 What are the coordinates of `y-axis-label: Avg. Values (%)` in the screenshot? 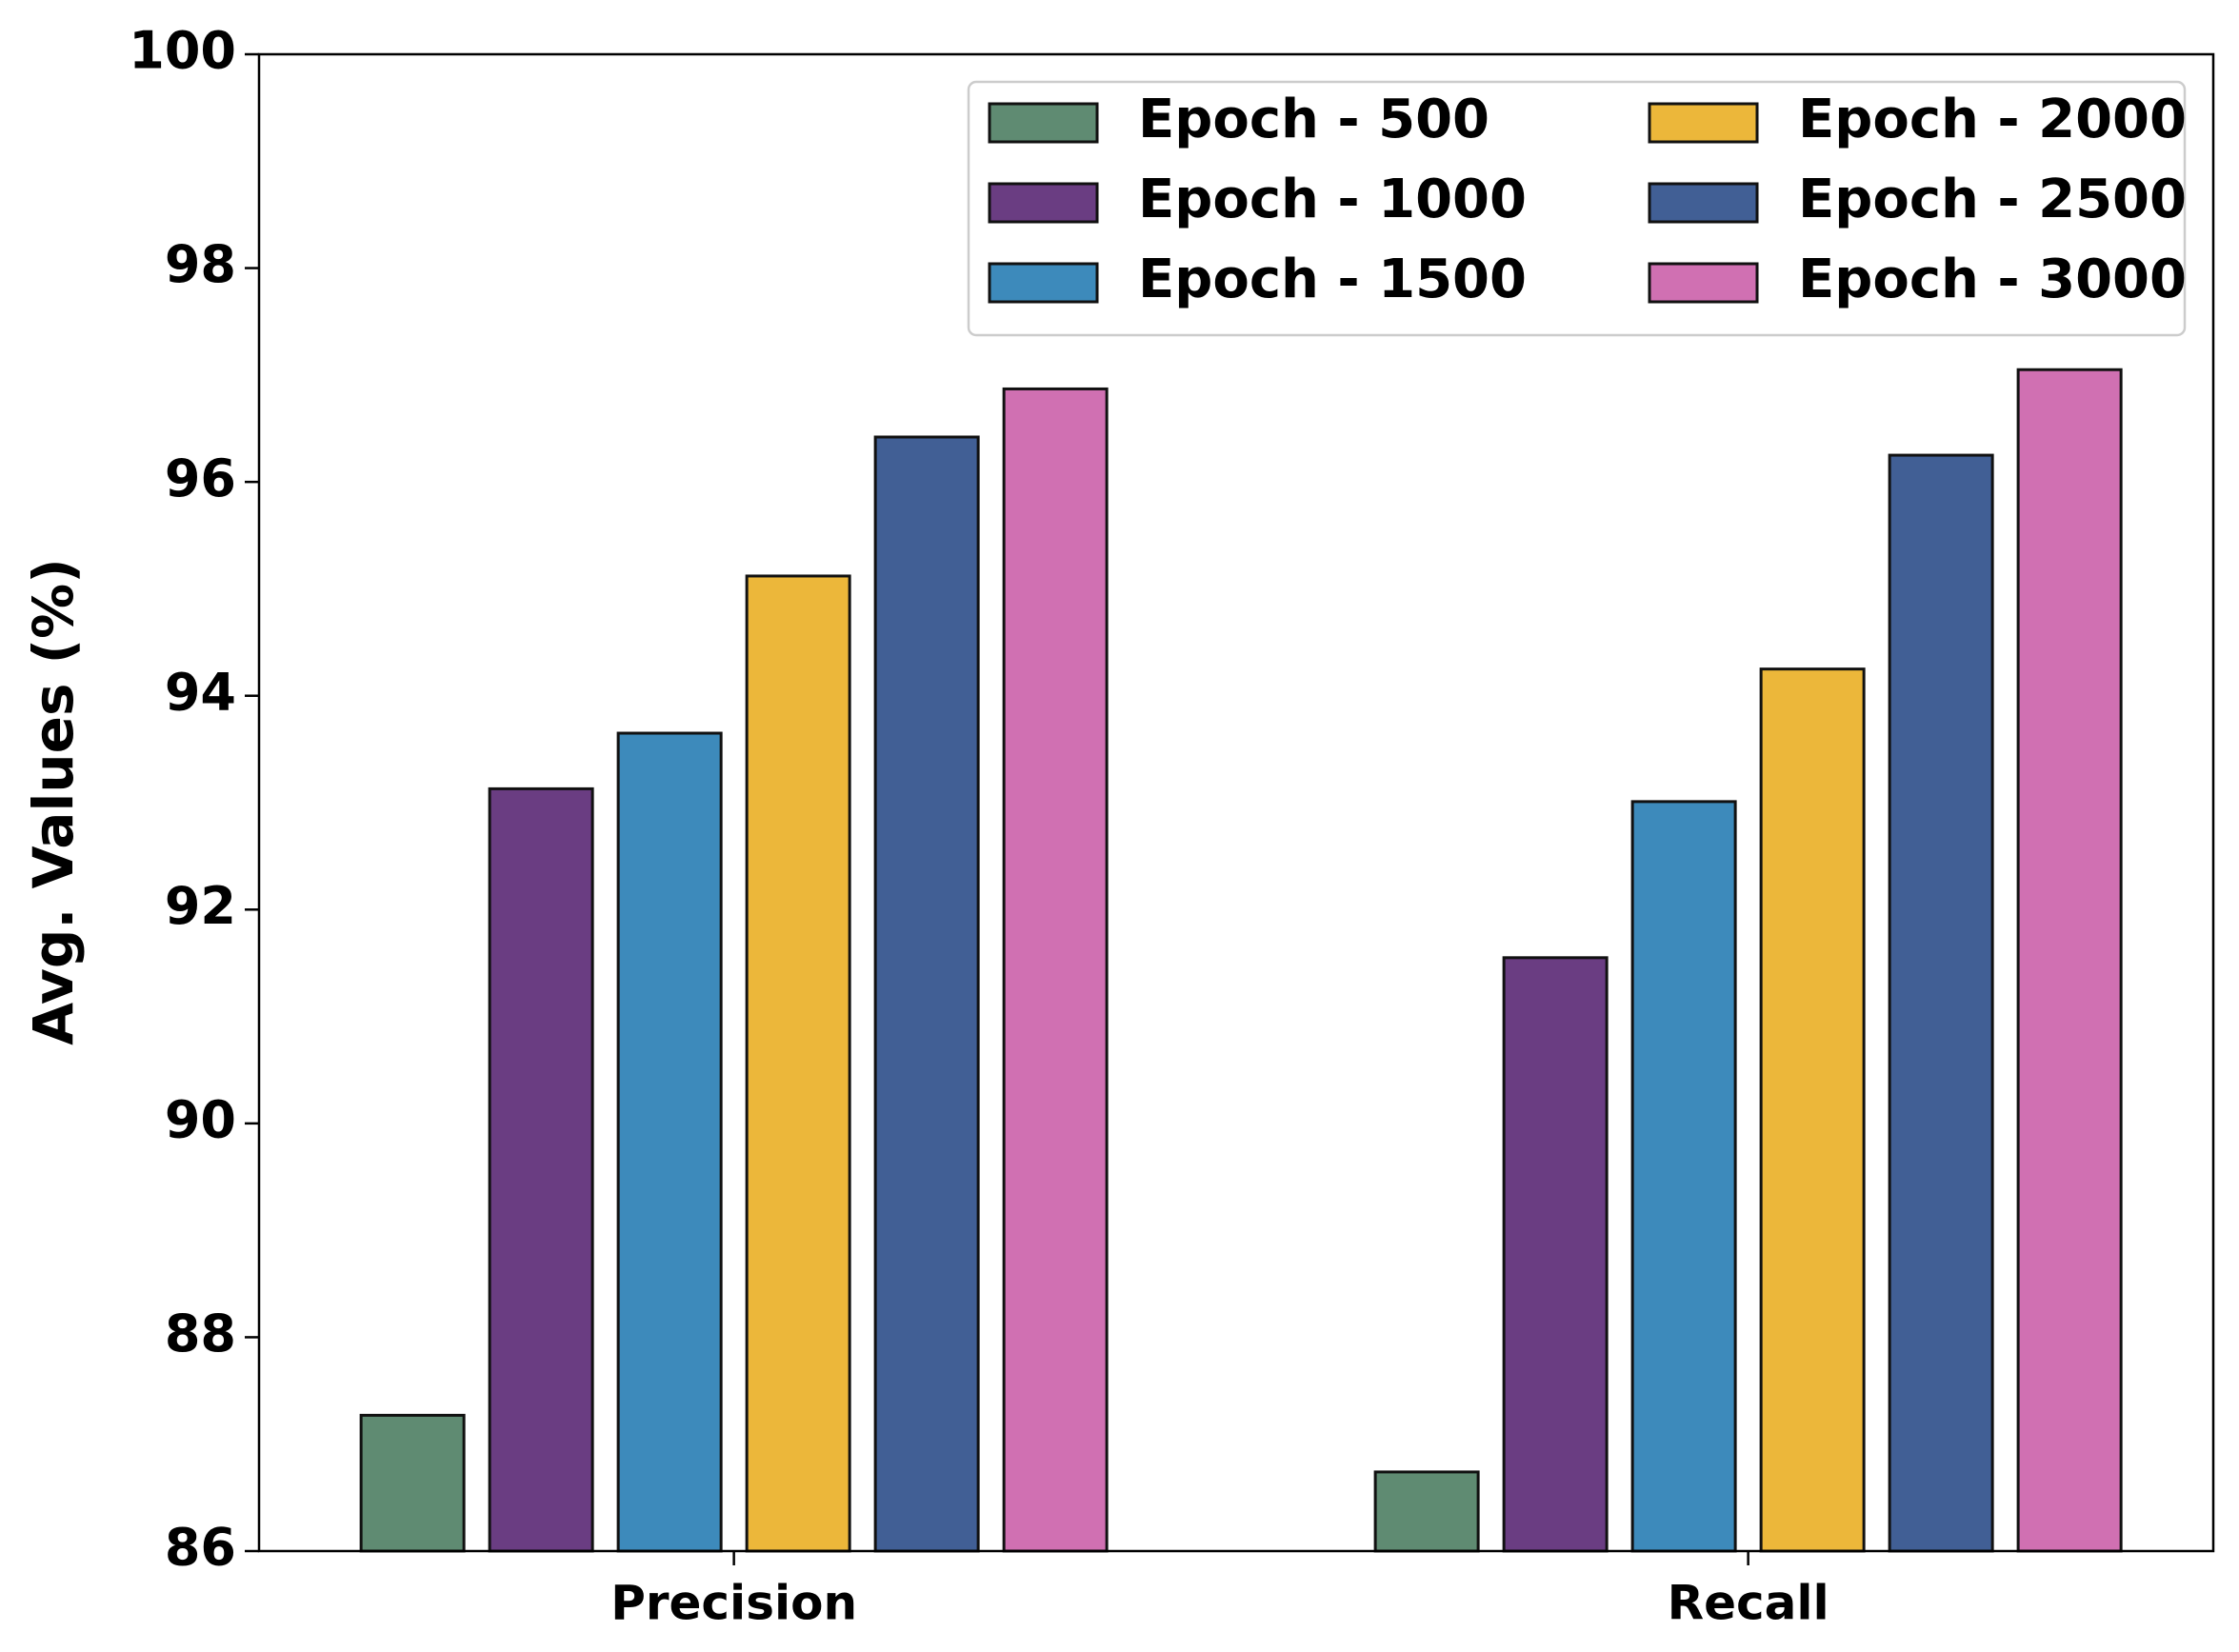 It's located at (53, 802).